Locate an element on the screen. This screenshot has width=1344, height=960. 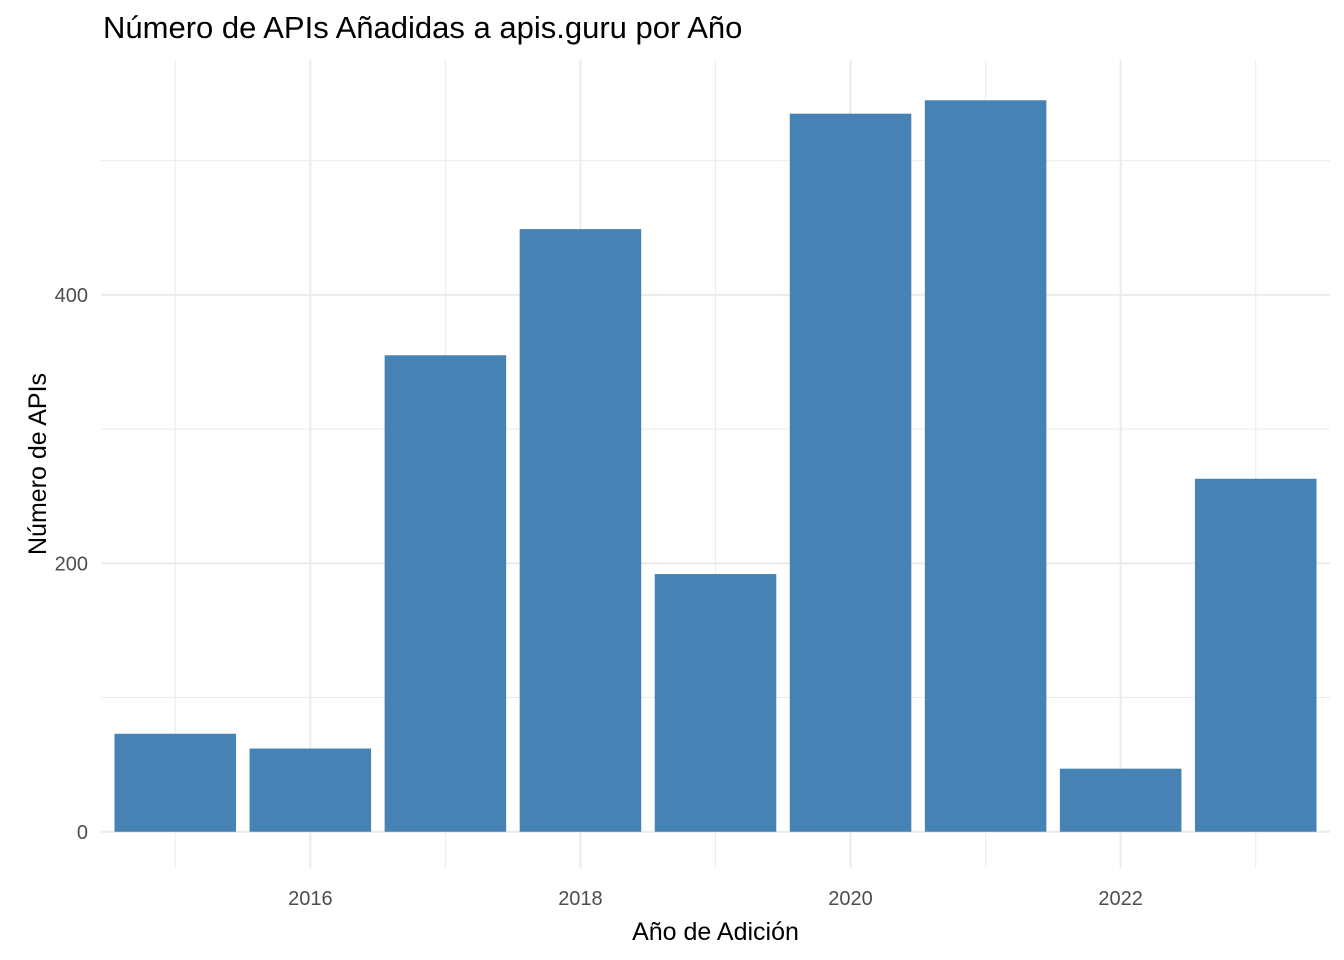
y-axis-ticks: 0 200 400 is located at coordinates (71, 564).